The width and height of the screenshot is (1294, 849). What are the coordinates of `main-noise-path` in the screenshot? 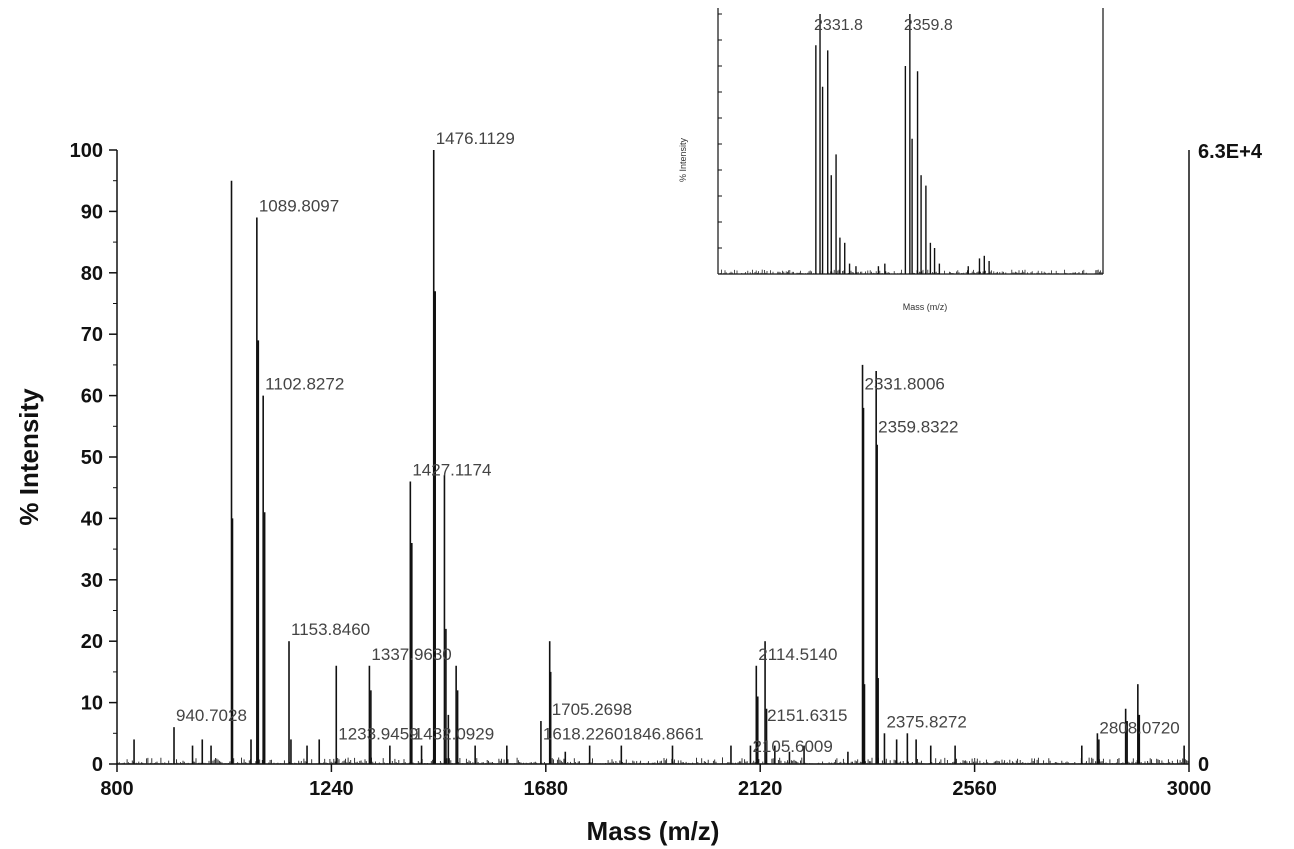 It's located at (653, 760).